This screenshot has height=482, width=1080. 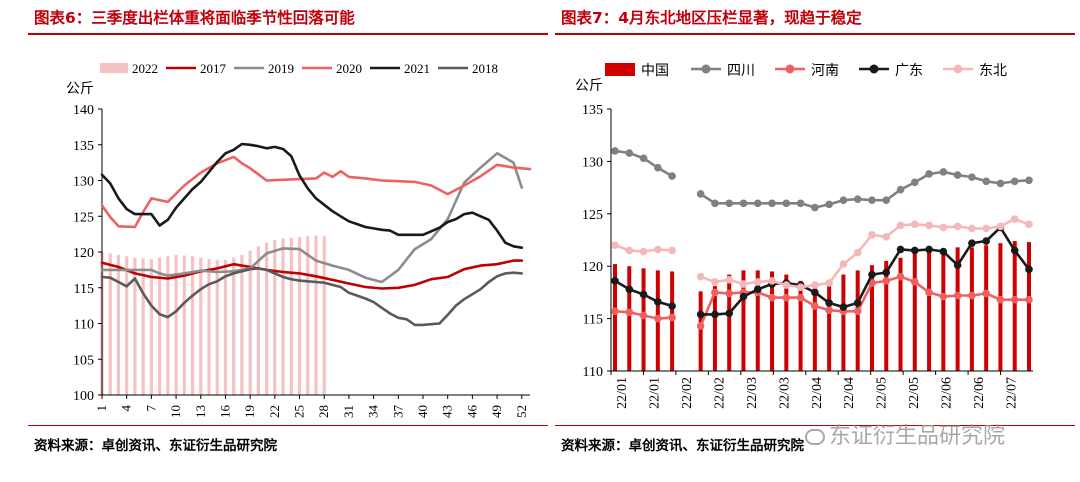 I want to click on bar-2022-wk6, so click(x=143, y=326).